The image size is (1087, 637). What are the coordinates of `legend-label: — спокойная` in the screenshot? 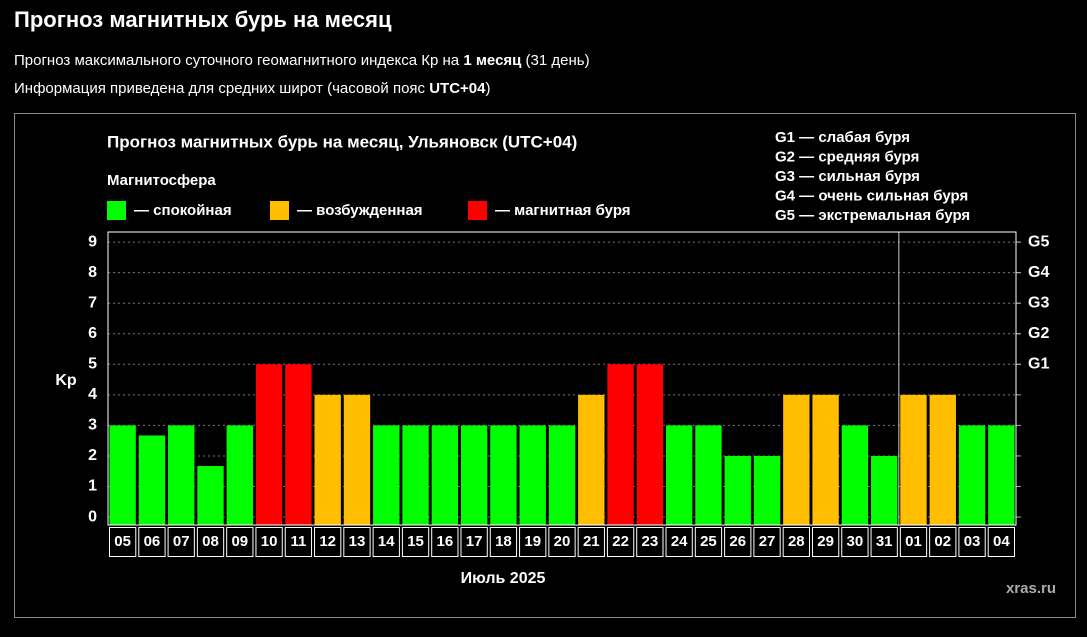 It's located at (183, 210).